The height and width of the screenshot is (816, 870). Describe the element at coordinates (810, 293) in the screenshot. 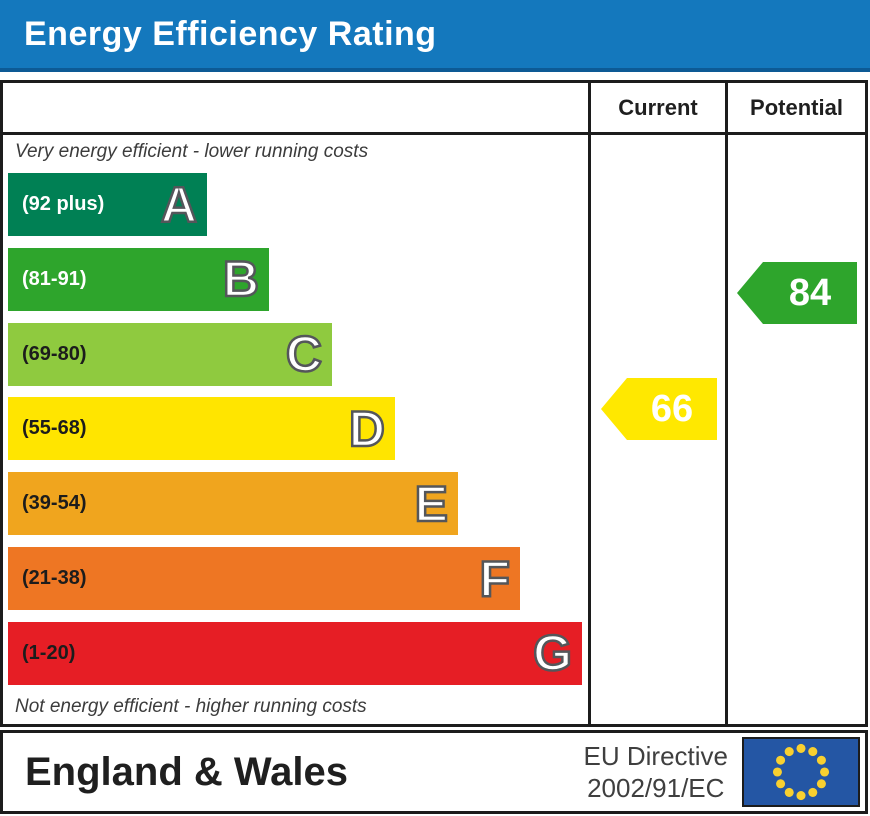

I see `potential-rating-arrow-value: 84` at that location.